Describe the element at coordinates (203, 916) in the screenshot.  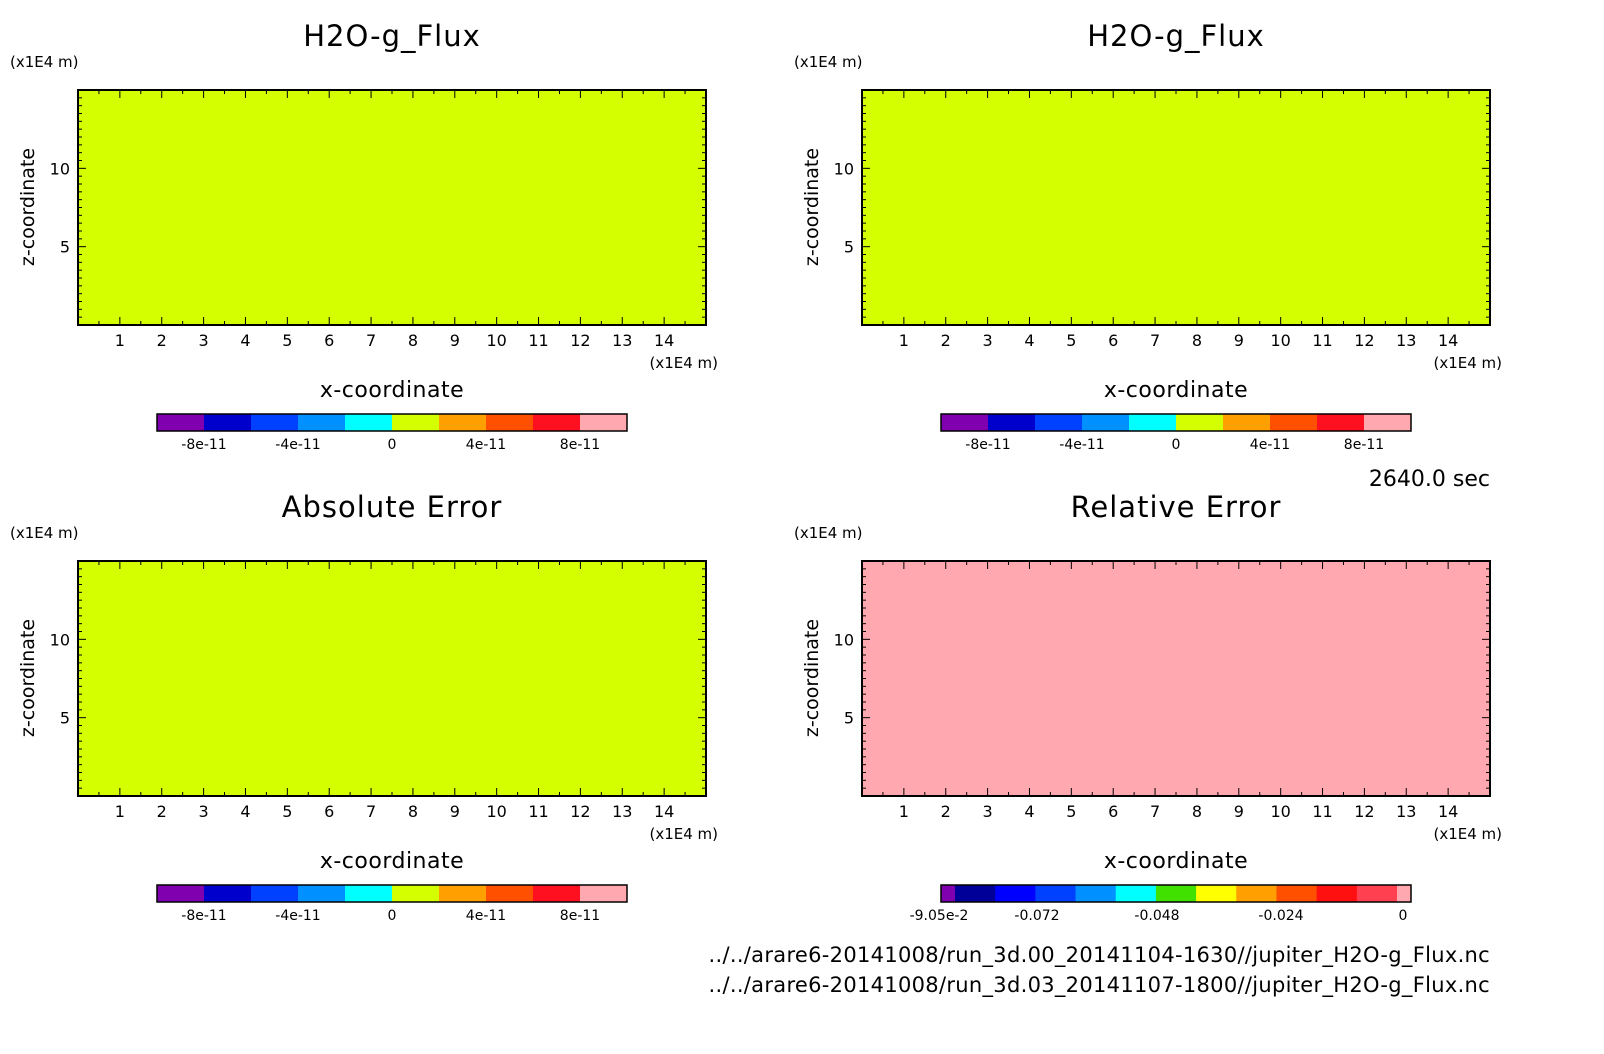
I see `colorbar-label: -8e-11` at that location.